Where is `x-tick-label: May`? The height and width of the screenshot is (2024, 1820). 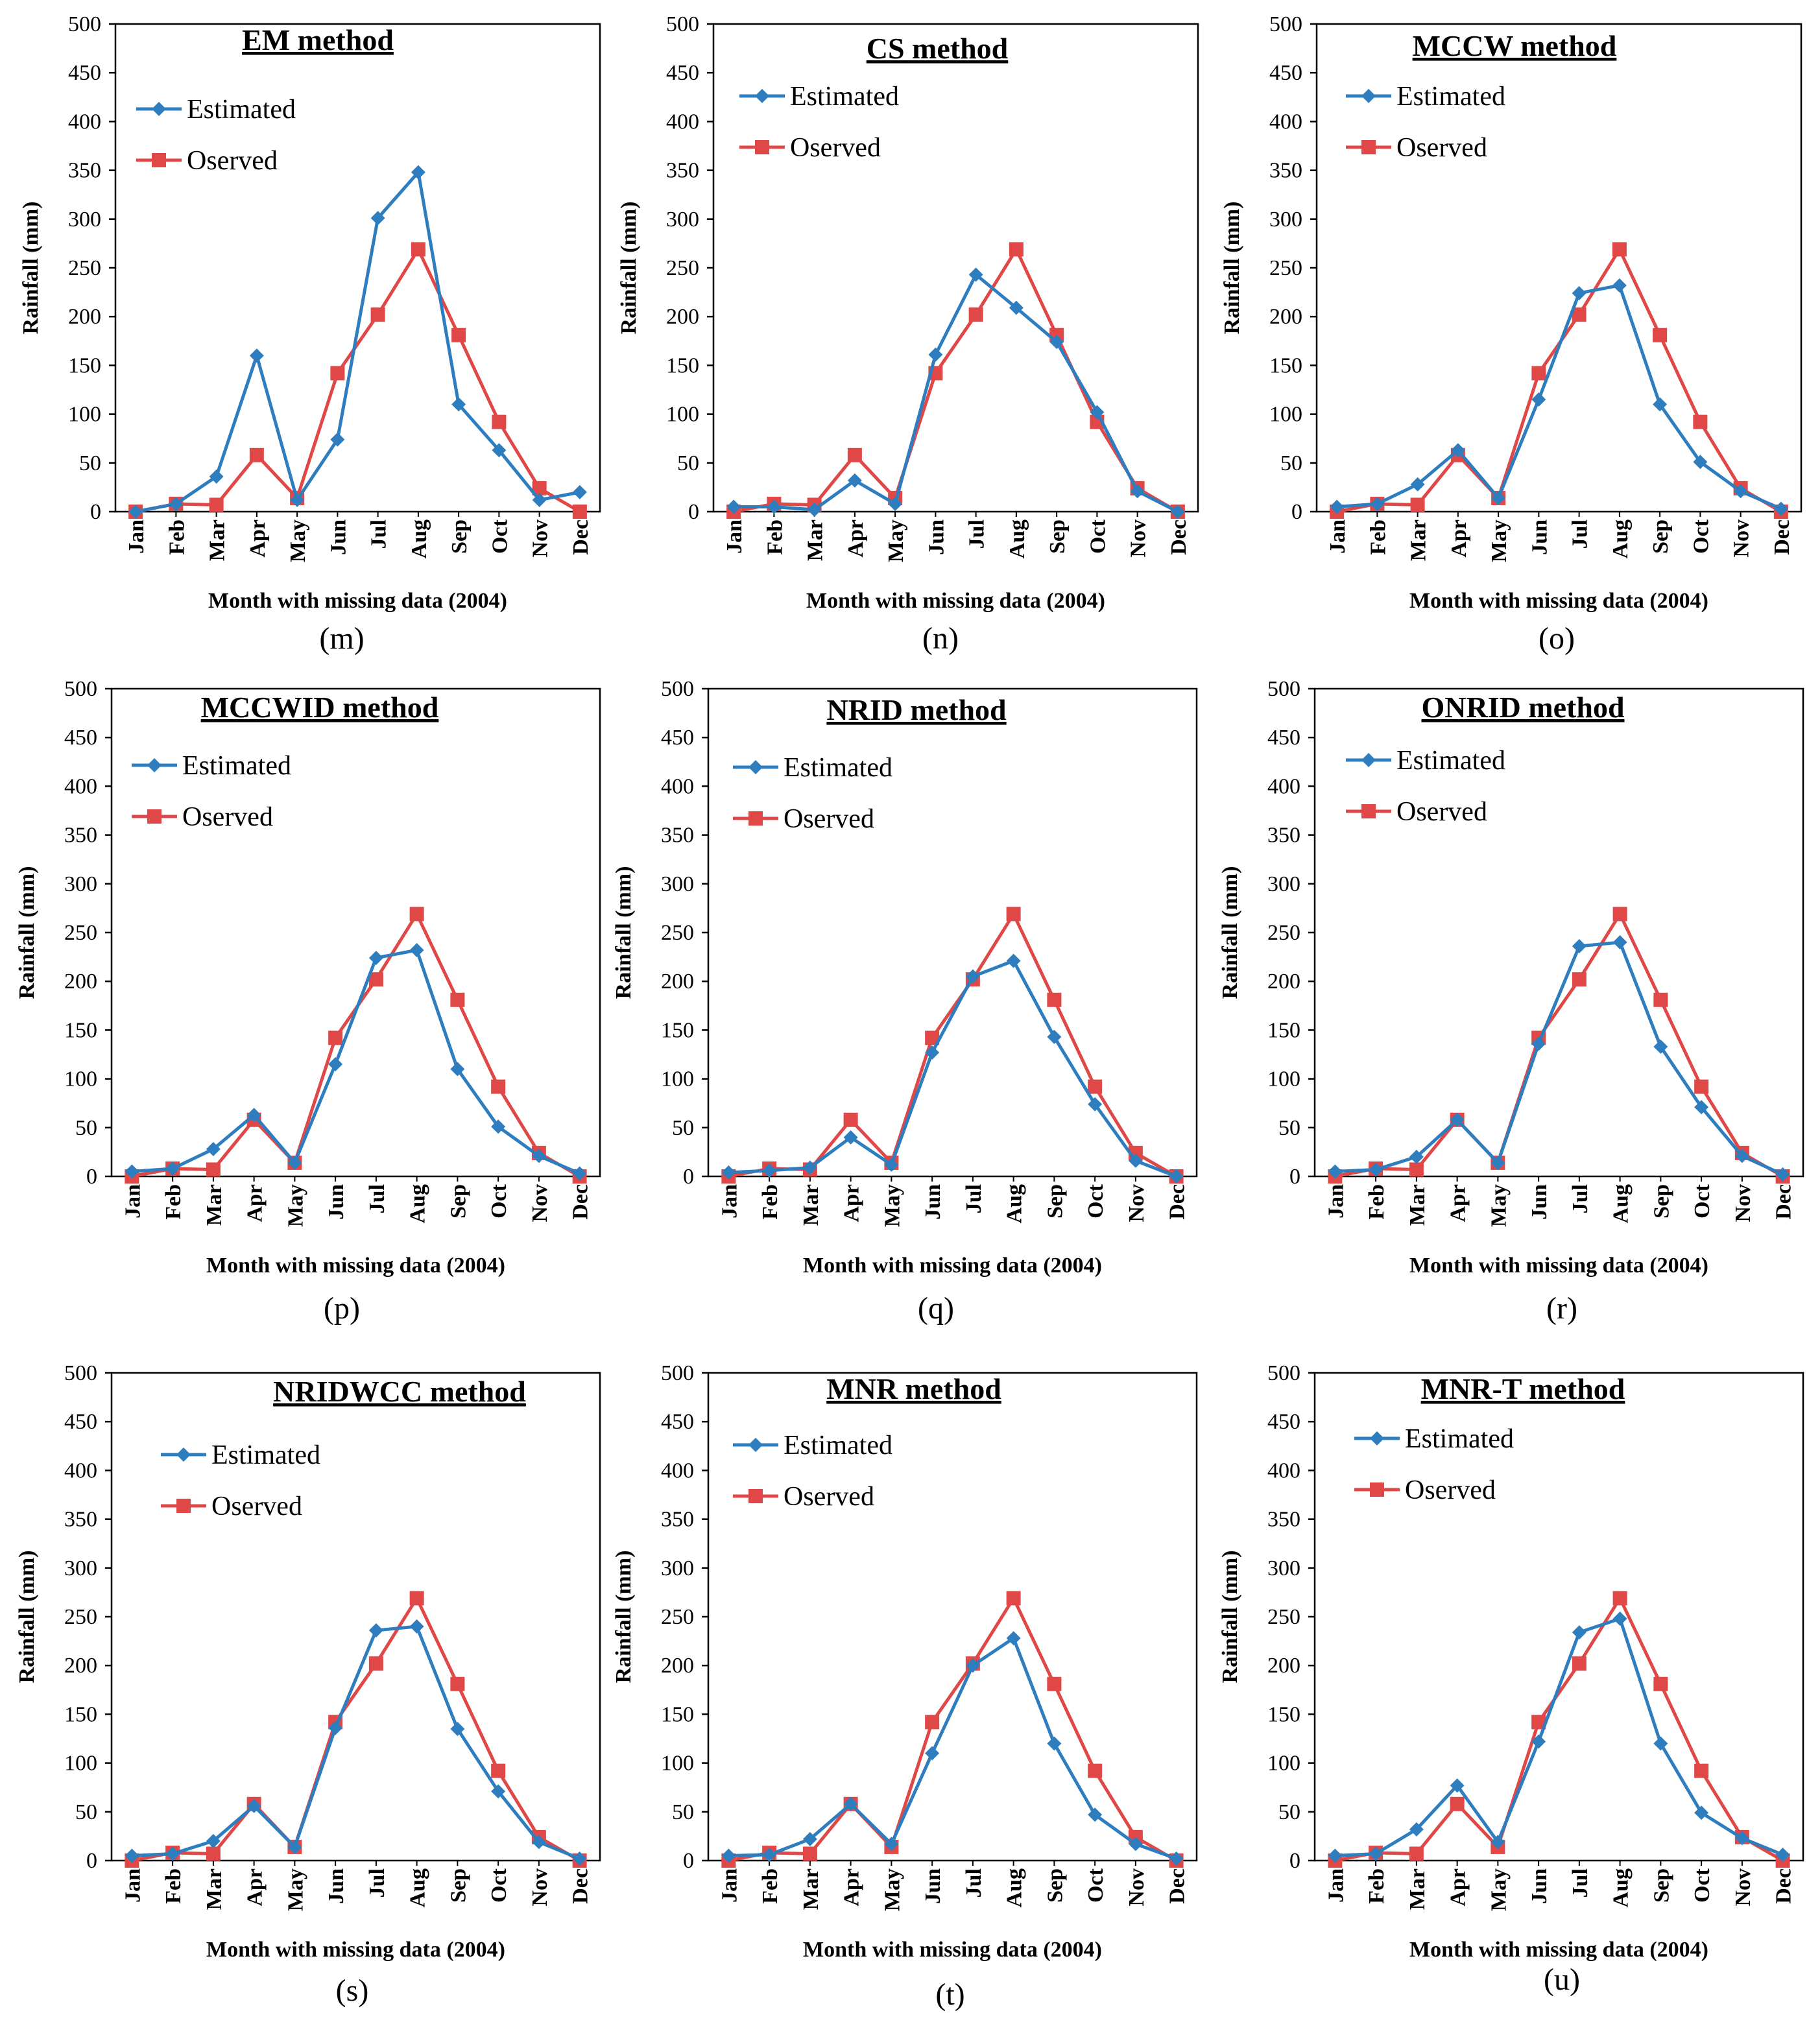
x-tick-label: May is located at coordinates (298, 540).